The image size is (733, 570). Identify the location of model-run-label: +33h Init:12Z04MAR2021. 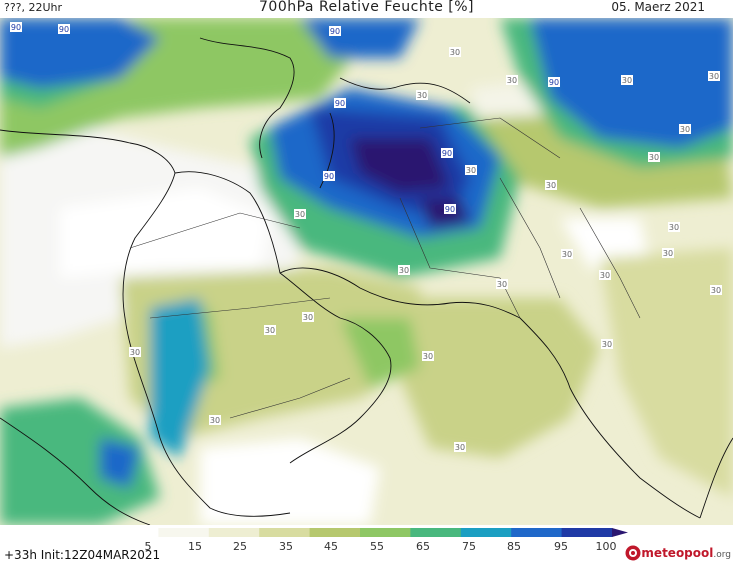
(82, 555).